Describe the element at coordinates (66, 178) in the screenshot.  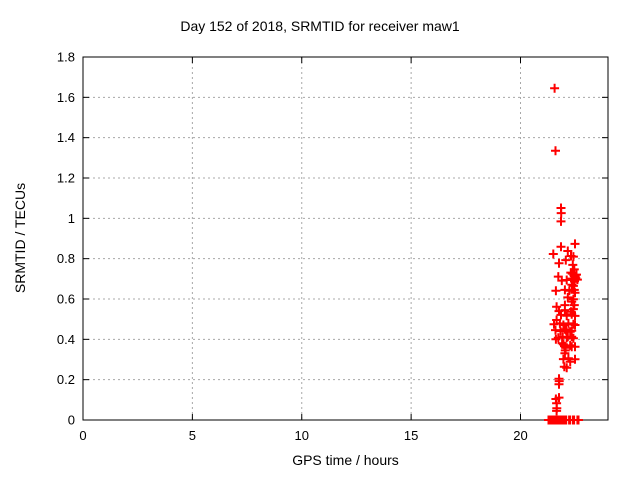
I see `y-tick-label: 1.2` at that location.